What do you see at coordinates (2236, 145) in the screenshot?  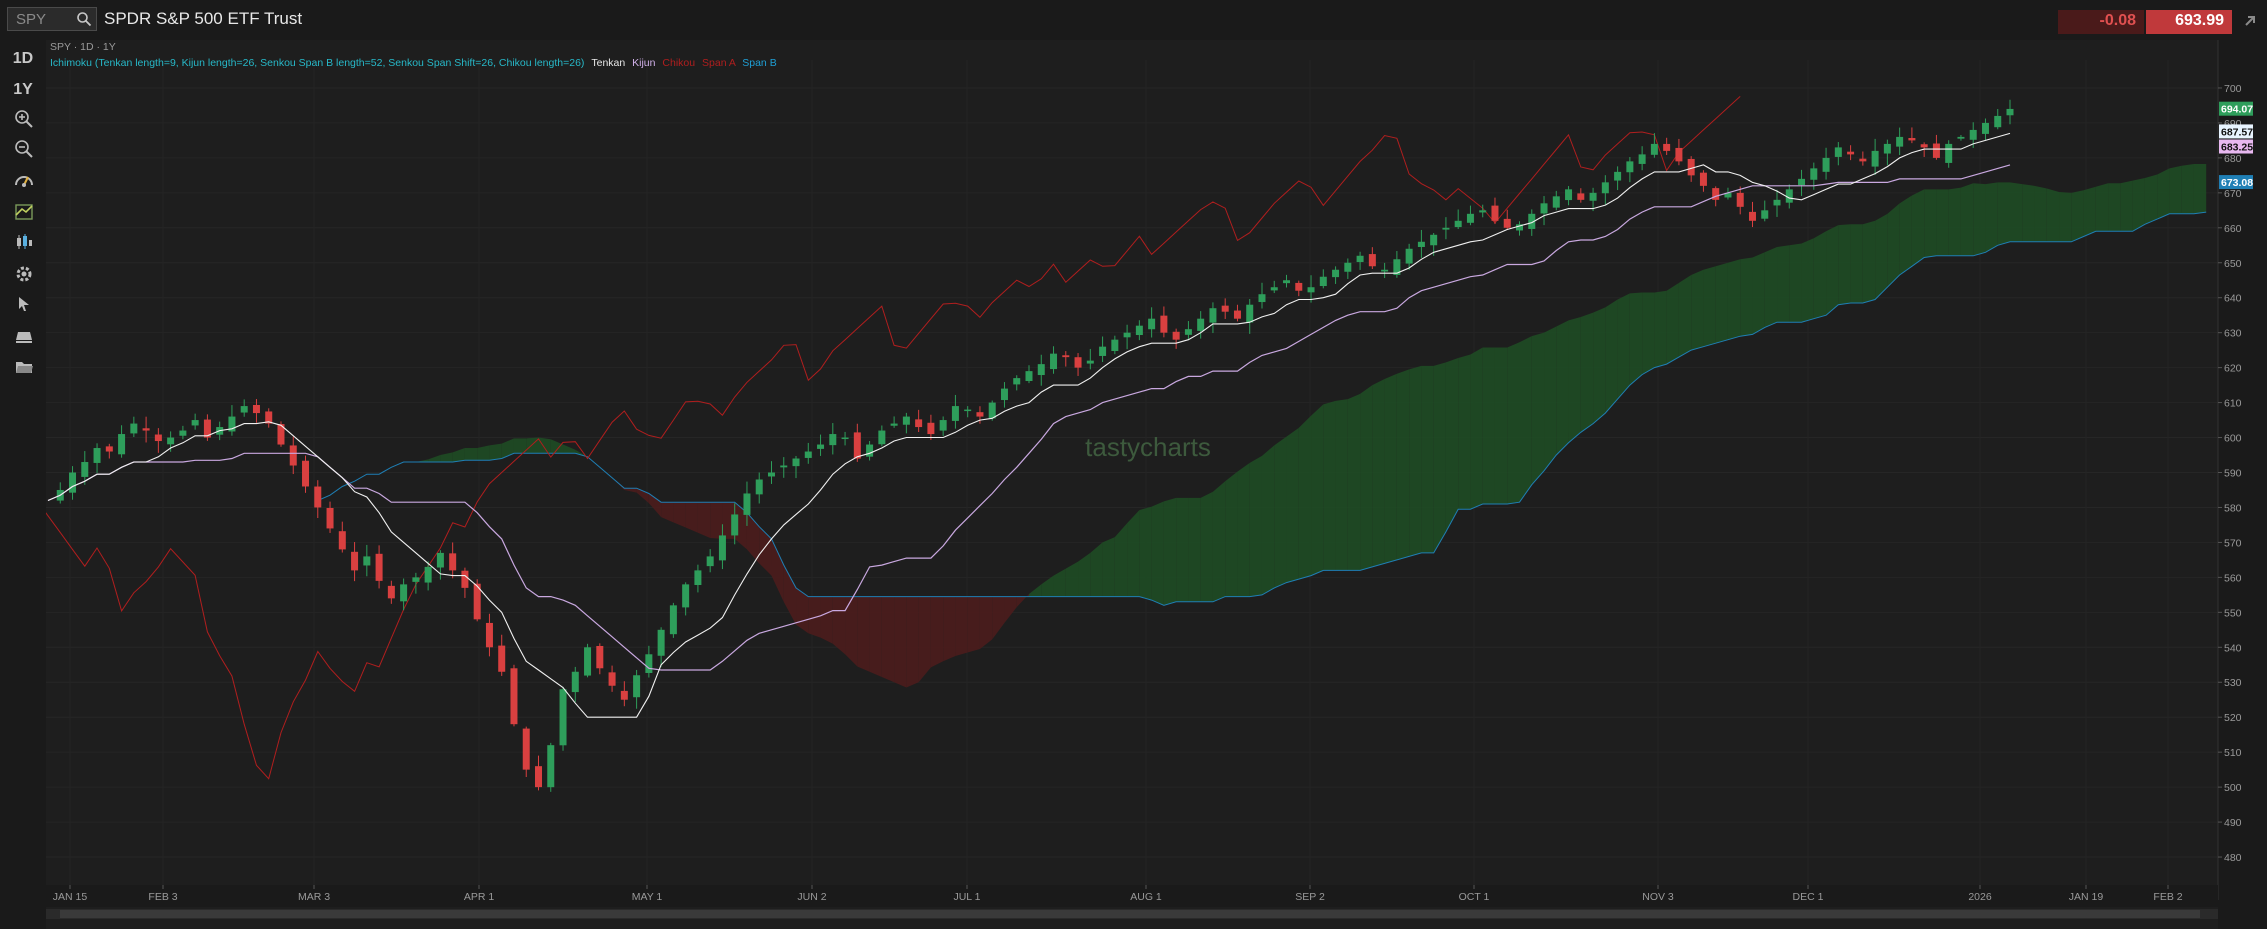 I see `price-labels: 694.07 687.57 683.25 673.08` at bounding box center [2236, 145].